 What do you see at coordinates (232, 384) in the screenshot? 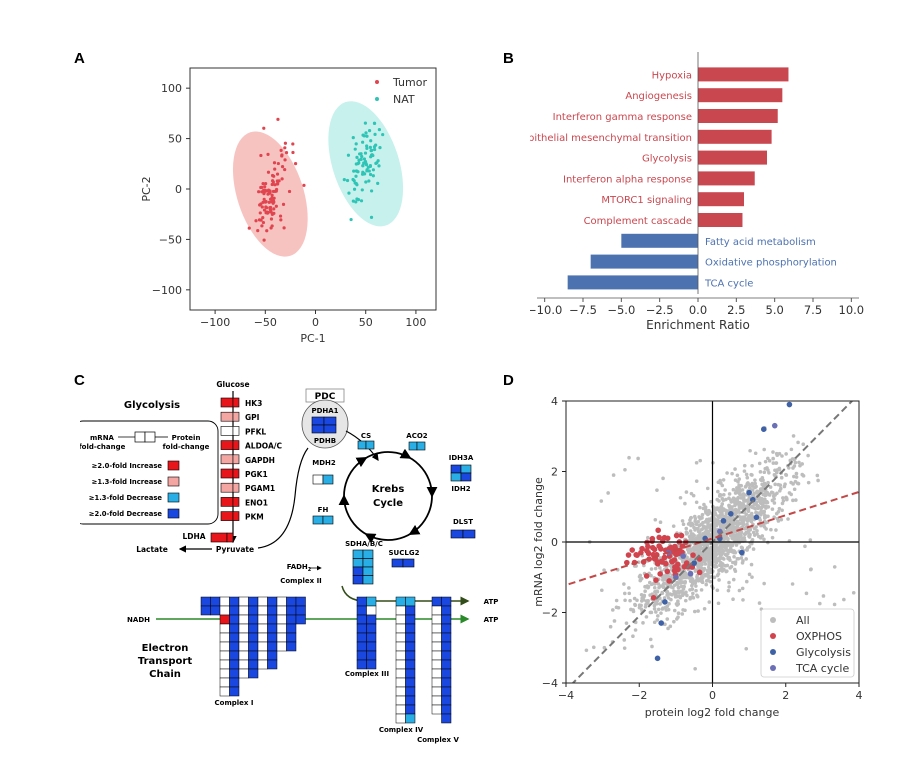
I see `glucose-label: Glucose` at bounding box center [232, 384].